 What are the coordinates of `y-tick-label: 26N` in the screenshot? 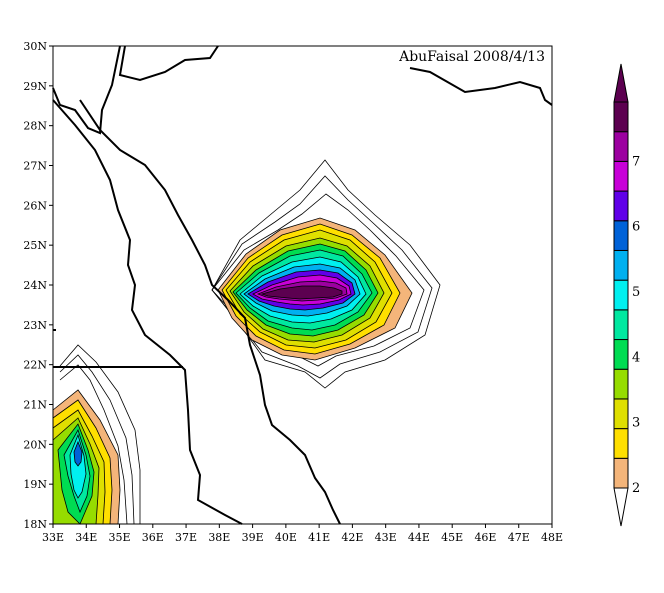 It's located at (35, 205).